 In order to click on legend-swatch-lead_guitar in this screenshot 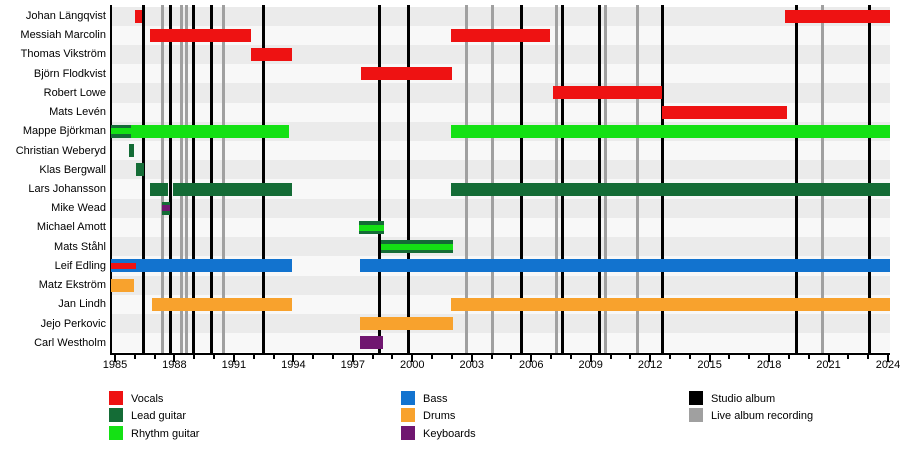, I will do `click(116, 415)`.